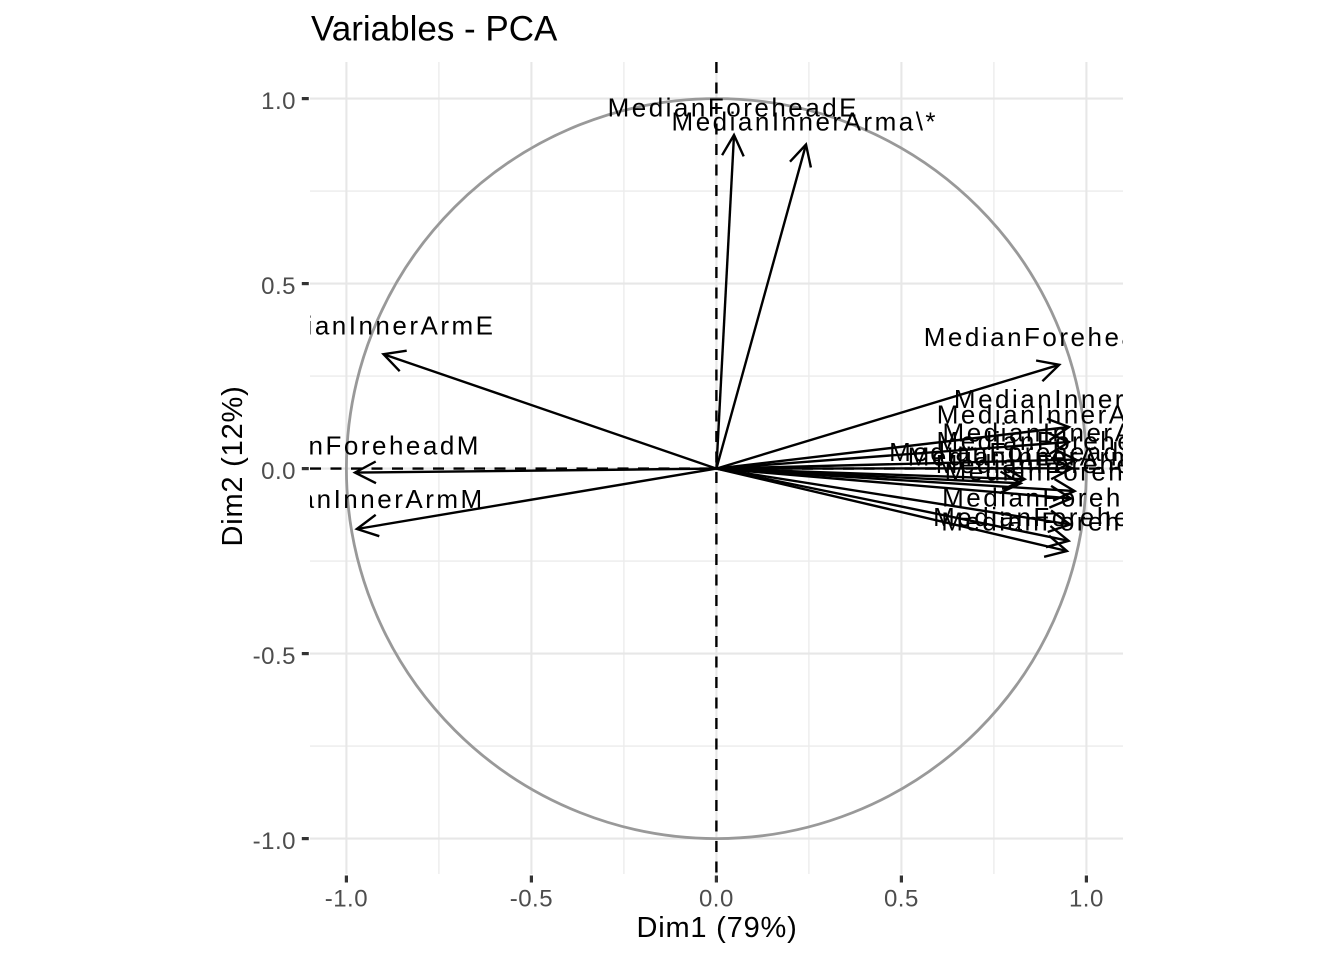 Image resolution: width=1344 pixels, height=965 pixels. I want to click on svg-text: Dim1 (79%), so click(716, 928).